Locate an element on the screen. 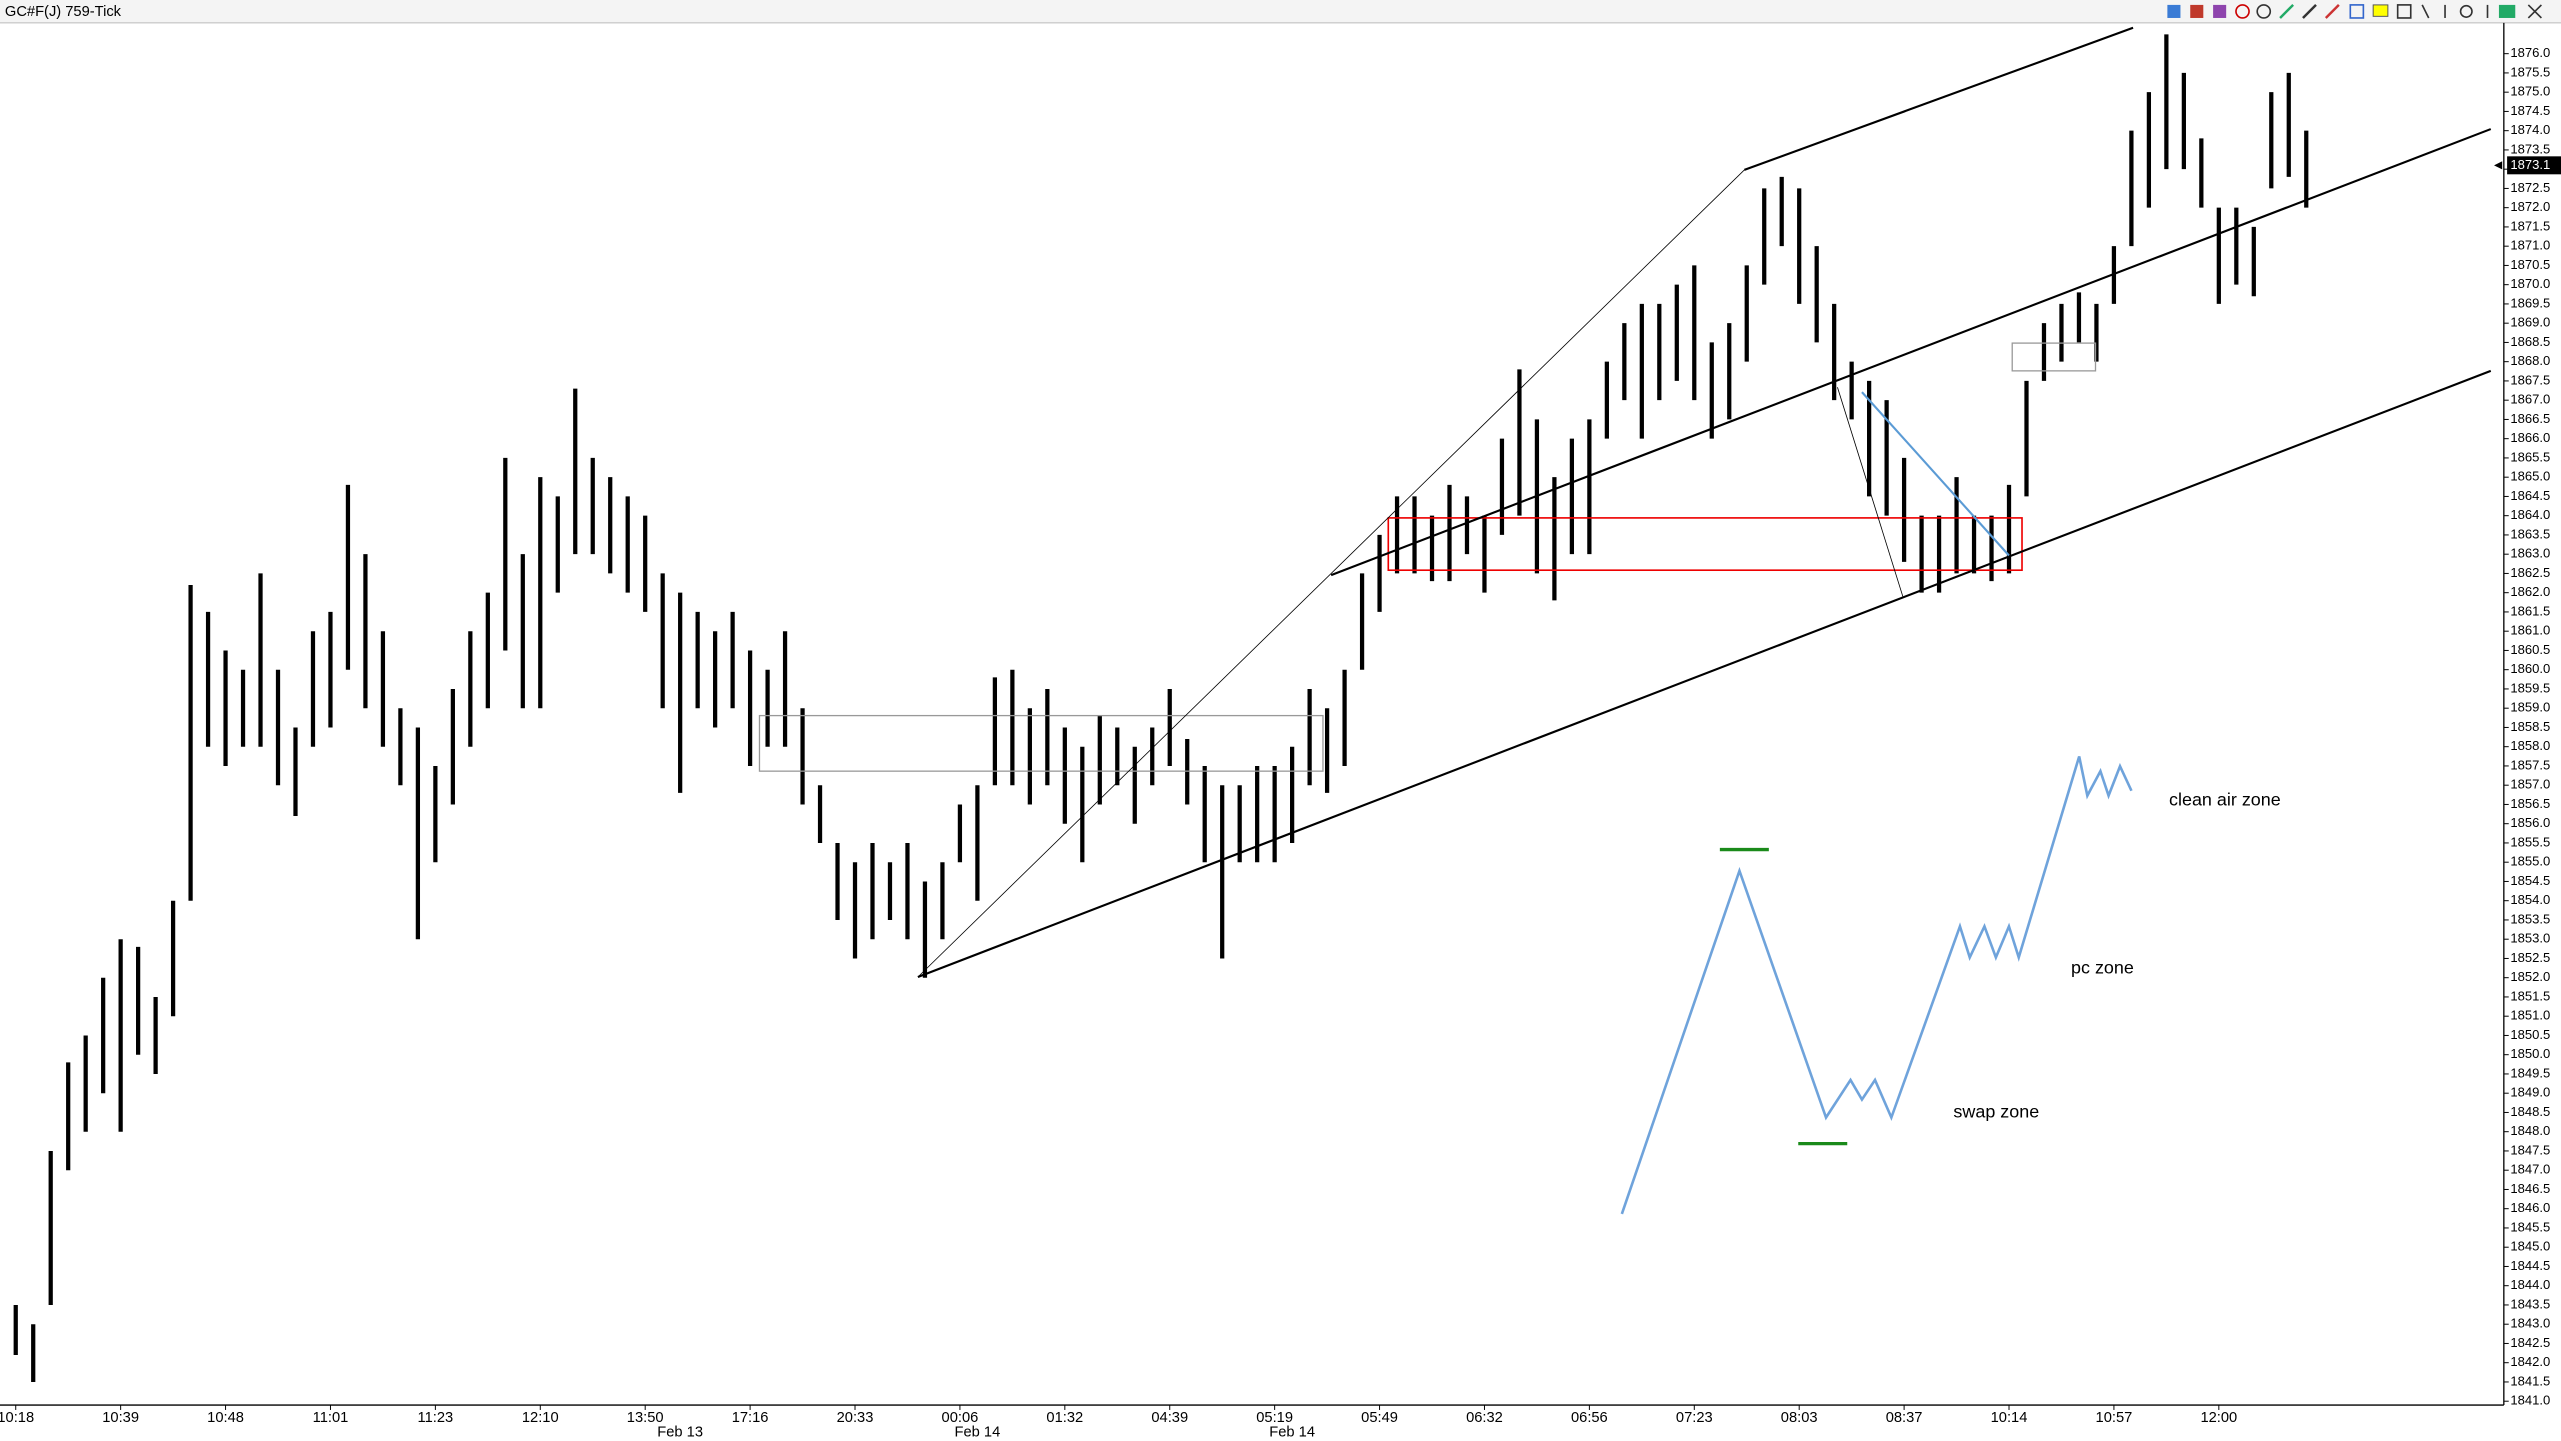  y-tick-label: 1864.0 is located at coordinates (2530, 514).